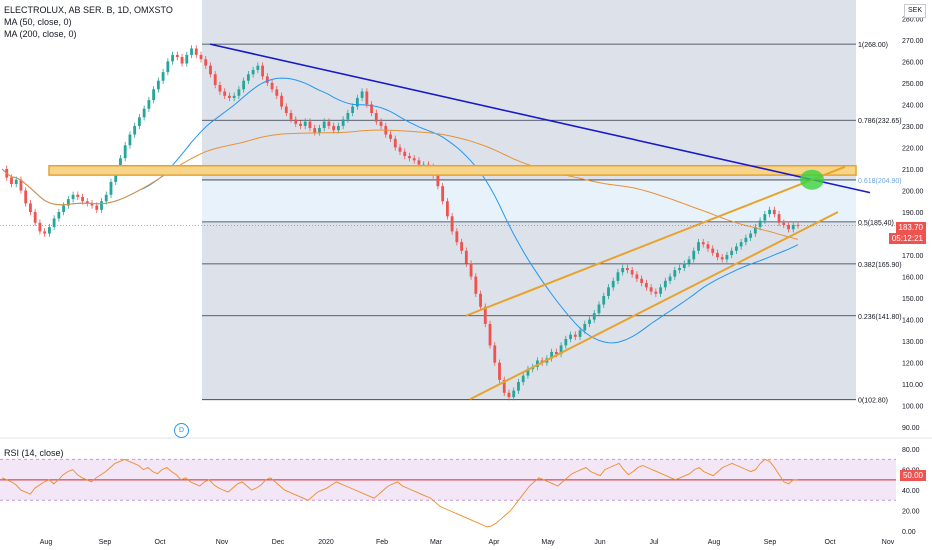 The height and width of the screenshot is (550, 932). Describe the element at coordinates (912, 475) in the screenshot. I see `rsi-value-tag: 50.00` at that location.